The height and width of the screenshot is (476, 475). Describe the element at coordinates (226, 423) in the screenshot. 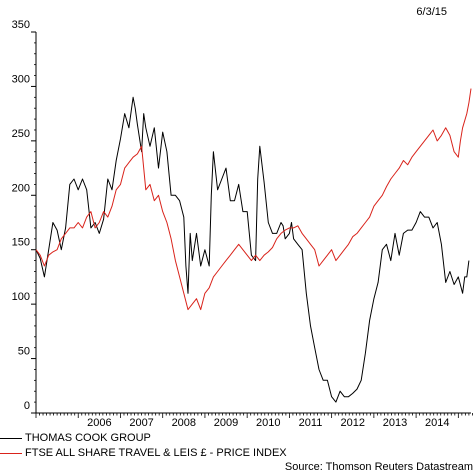

I see `x-tick-label-2009: 2009` at that location.